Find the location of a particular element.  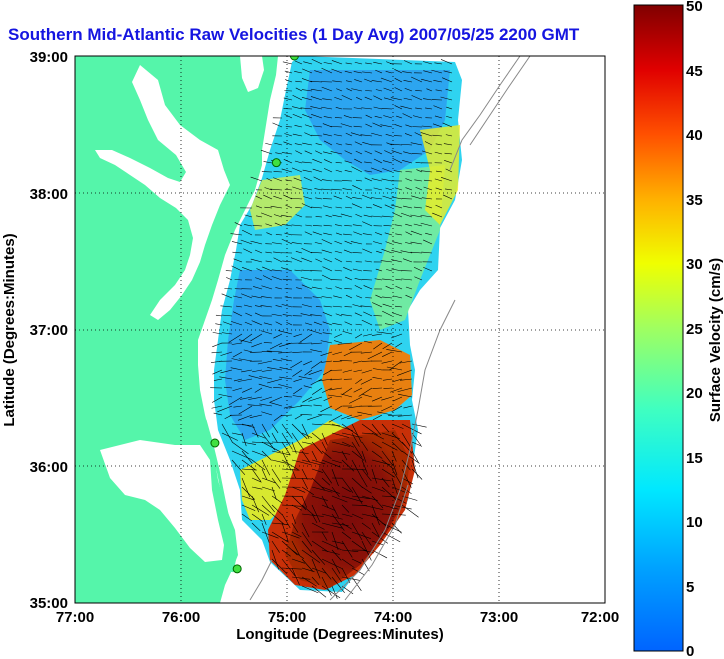

colorbar-tick-label: 50 is located at coordinates (694, 7).